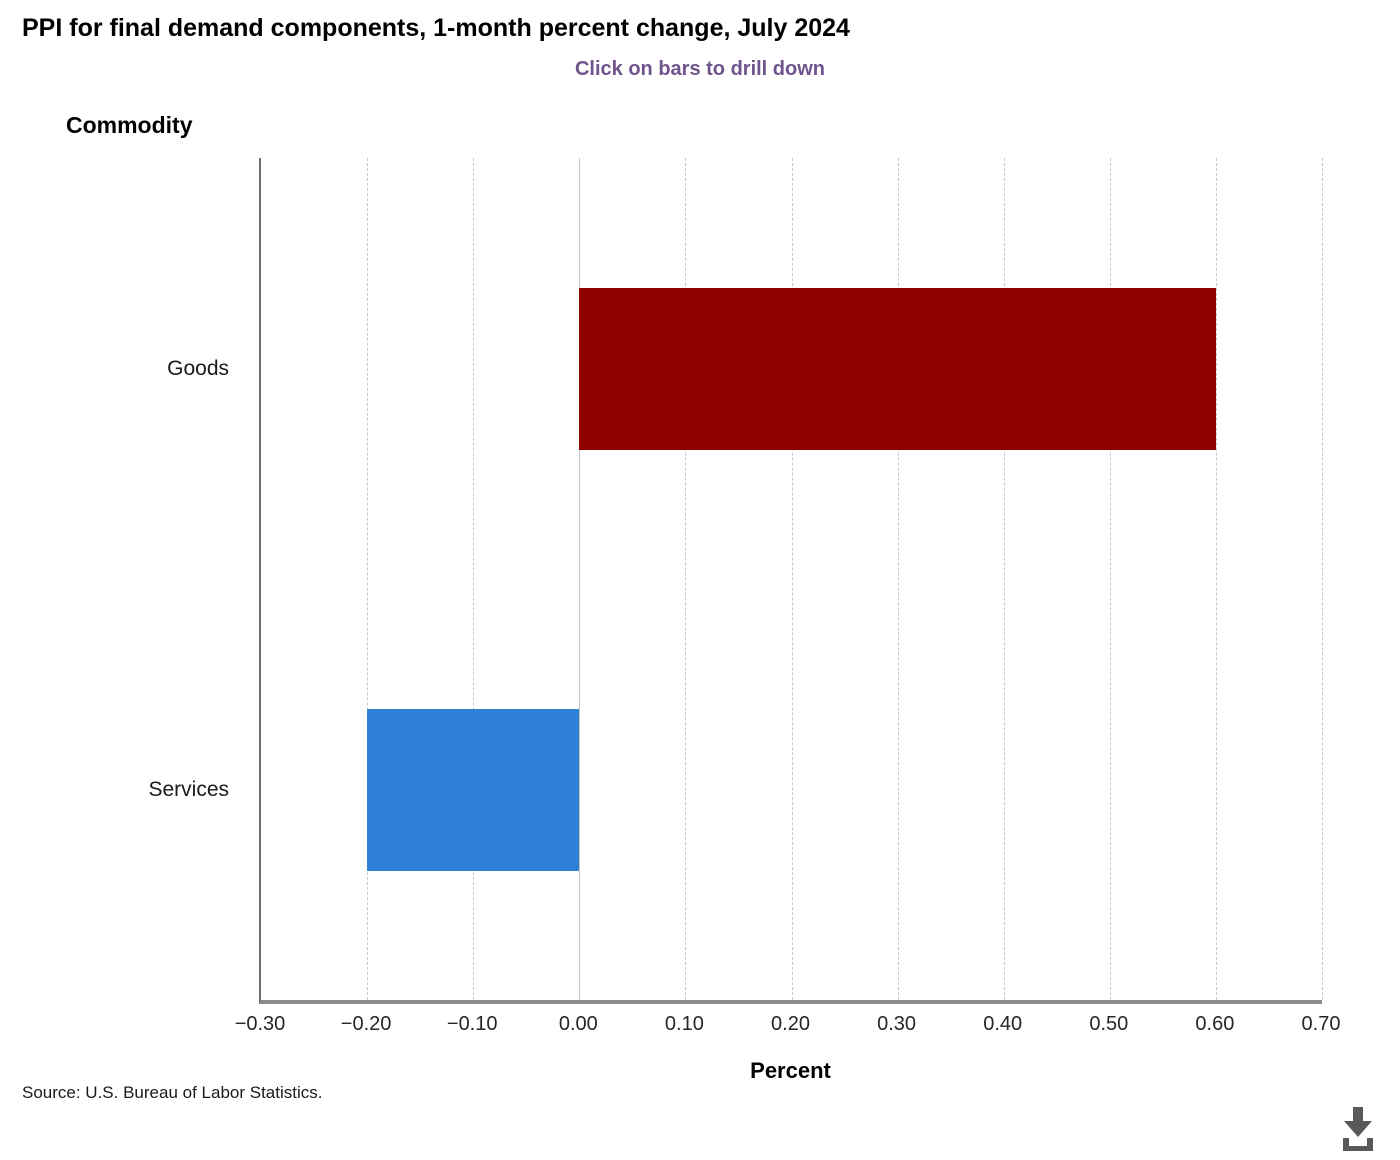 The image size is (1400, 1160). Describe the element at coordinates (1109, 1024) in the screenshot. I see `x-tick-label: 0.50` at that location.